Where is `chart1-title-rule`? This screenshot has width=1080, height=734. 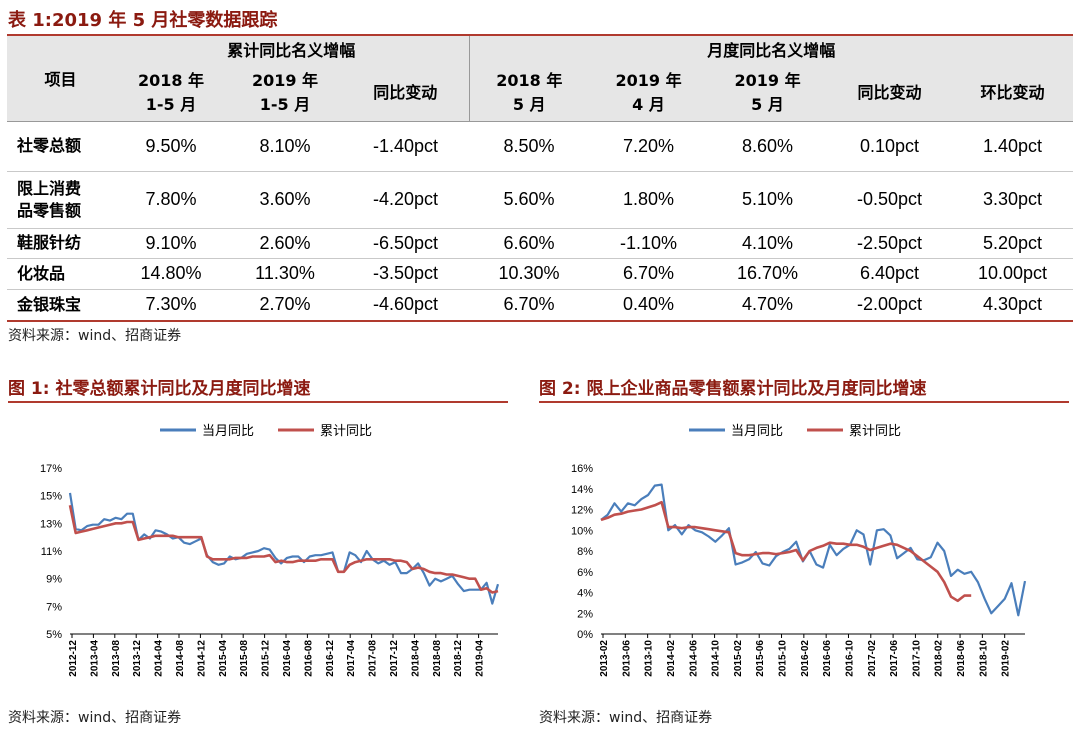 chart1-title-rule is located at coordinates (258, 402).